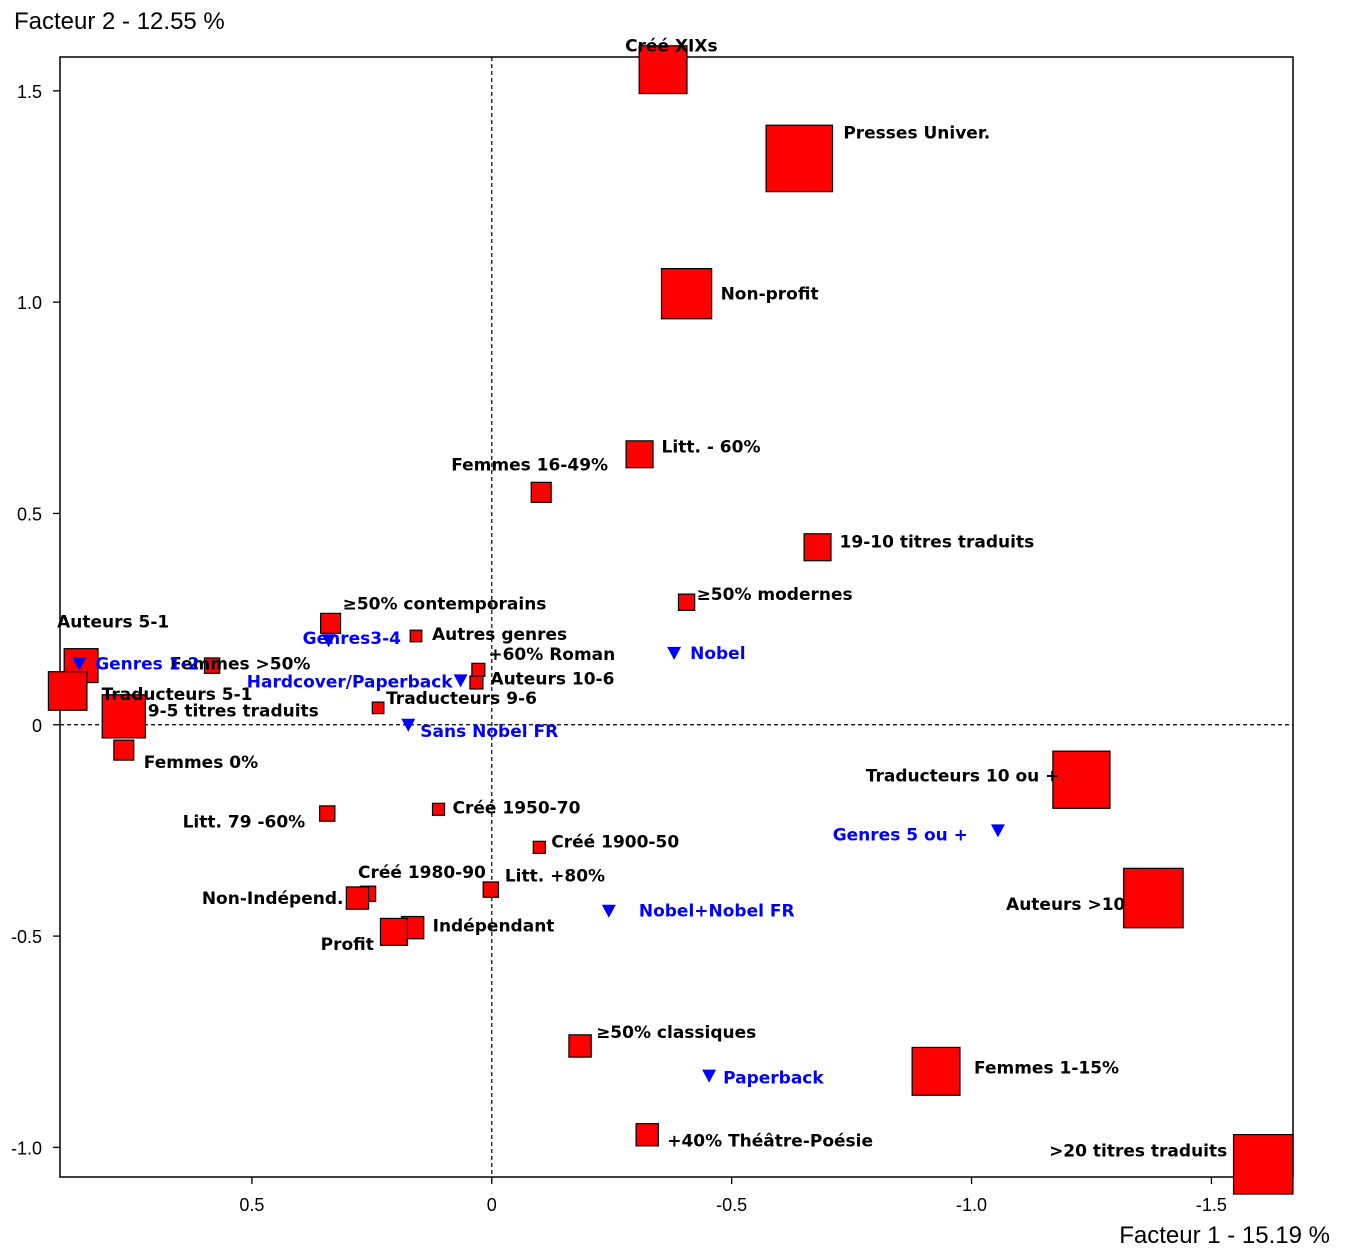 This screenshot has width=1348, height=1252. Describe the element at coordinates (1224, 1235) in the screenshot. I see `x-axis-title: Facteur 1 - 15.19 %` at that location.